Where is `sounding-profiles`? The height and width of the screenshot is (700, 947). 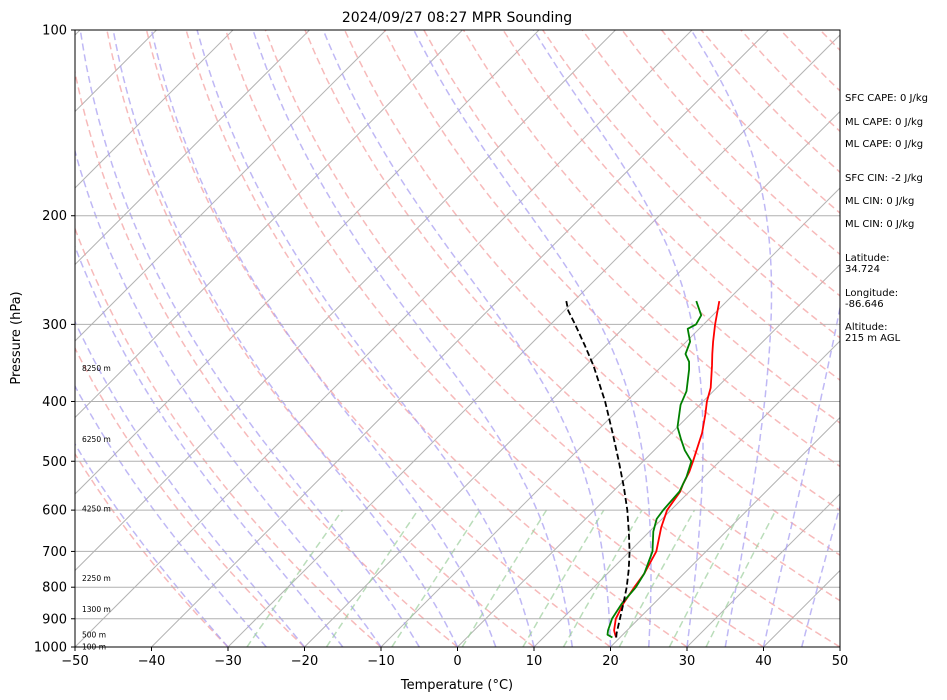
sounding-profiles is located at coordinates (643, 469).